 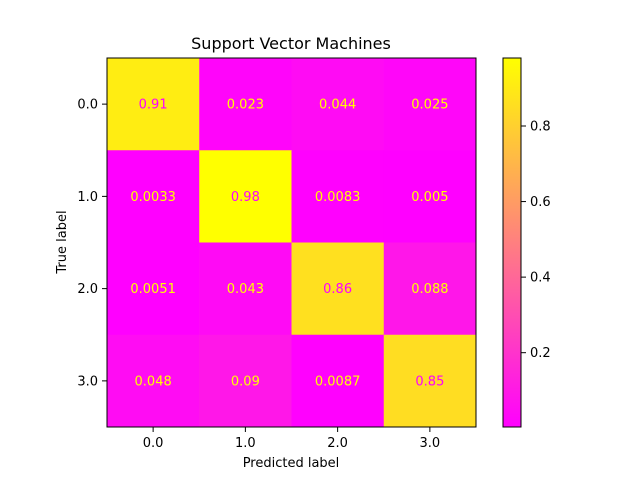 I want to click on x-tick-label: 2.0, so click(x=337, y=443).